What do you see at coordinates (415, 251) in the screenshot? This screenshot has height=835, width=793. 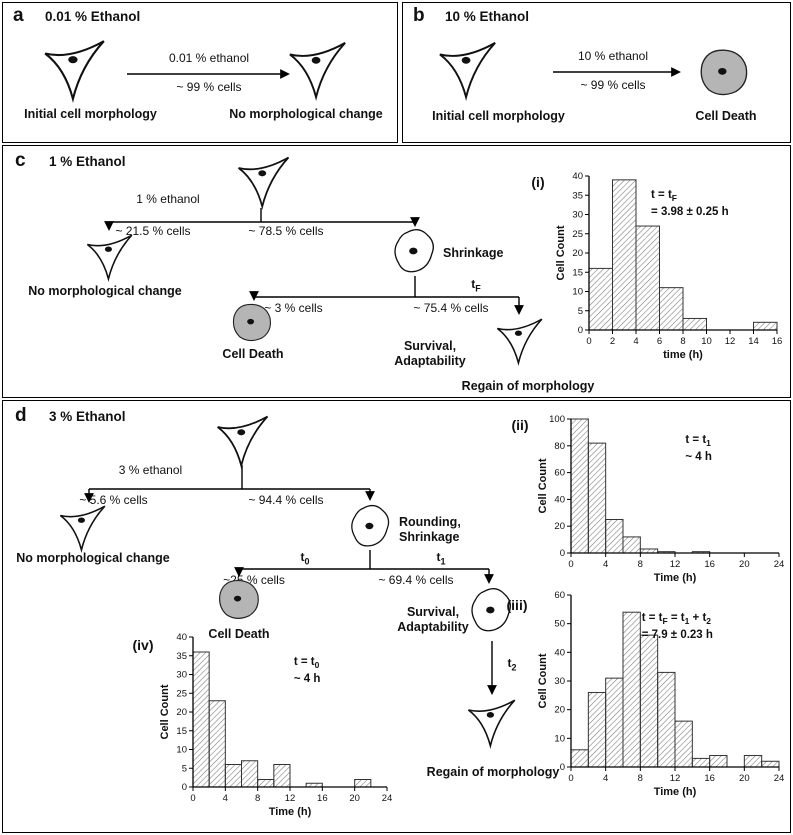 I see `shrunken-cell-icon` at bounding box center [415, 251].